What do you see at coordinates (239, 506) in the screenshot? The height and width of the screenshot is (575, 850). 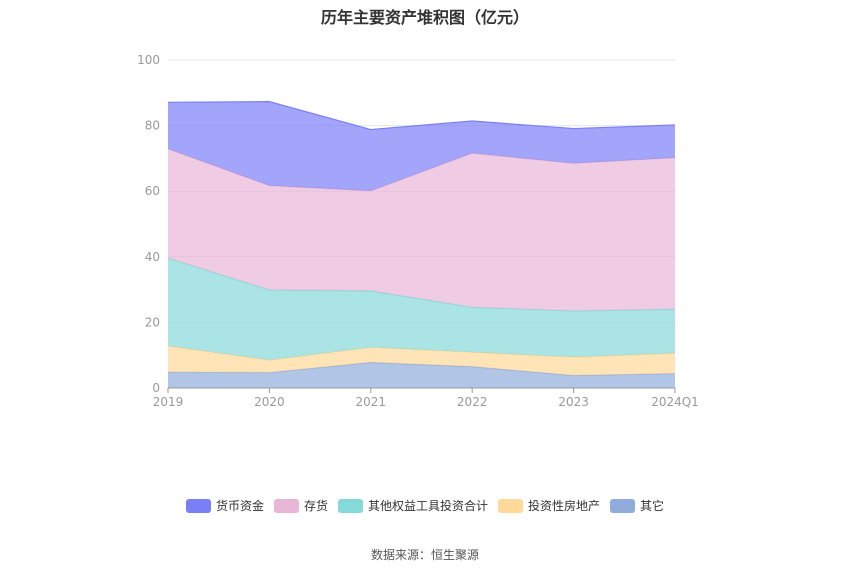 I see `legend-label: 货币资金` at bounding box center [239, 506].